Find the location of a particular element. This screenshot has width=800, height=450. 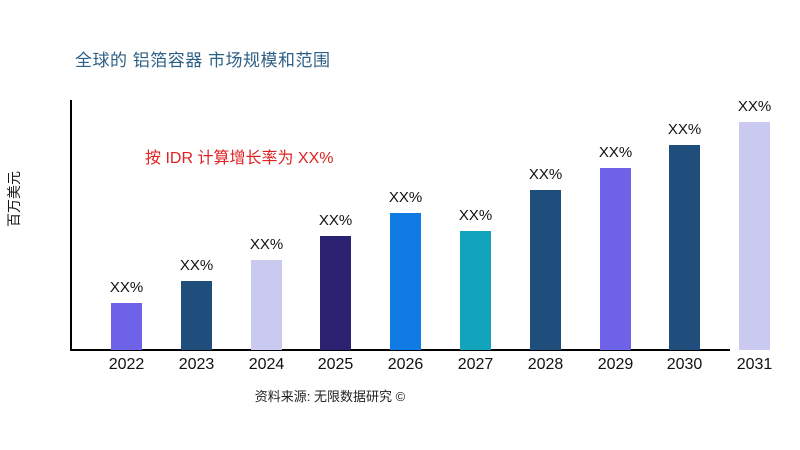

source-caption: 资料来源: 无限数据研究 © is located at coordinates (330, 396).